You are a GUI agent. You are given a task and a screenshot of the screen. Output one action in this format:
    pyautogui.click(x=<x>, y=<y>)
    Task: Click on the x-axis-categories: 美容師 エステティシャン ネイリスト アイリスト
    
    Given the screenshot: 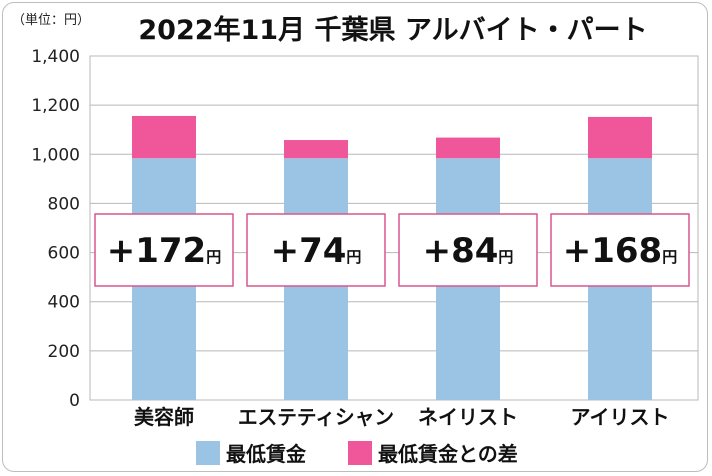 What is the action you would take?
    pyautogui.click(x=402, y=417)
    